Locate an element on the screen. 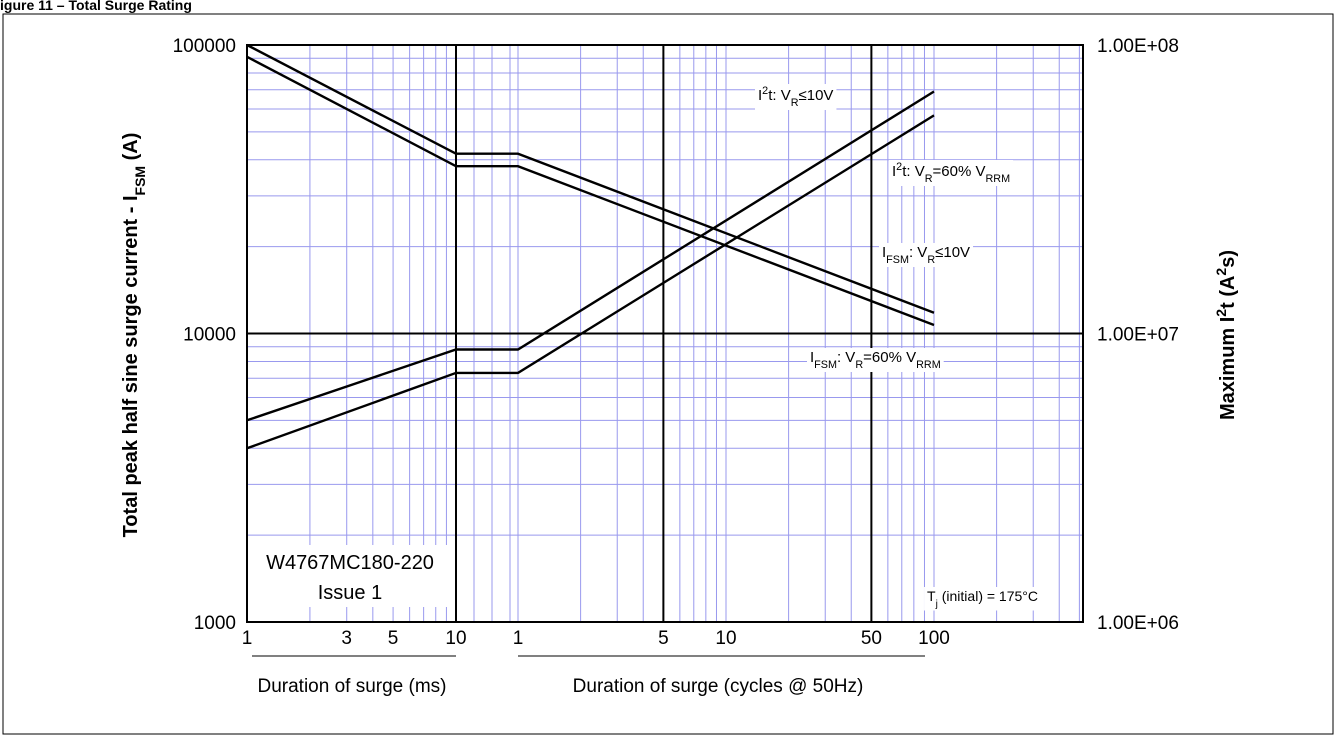 Image resolution: width=1336 pixels, height=742 pixels. junction-temp-note-part: j is located at coordinates (936, 604).